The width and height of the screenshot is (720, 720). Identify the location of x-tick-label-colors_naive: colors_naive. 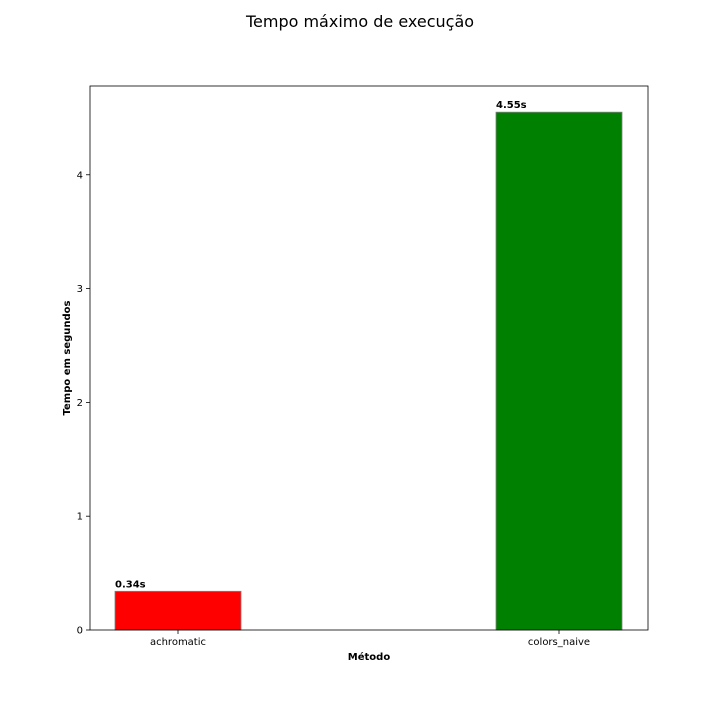
(559, 642).